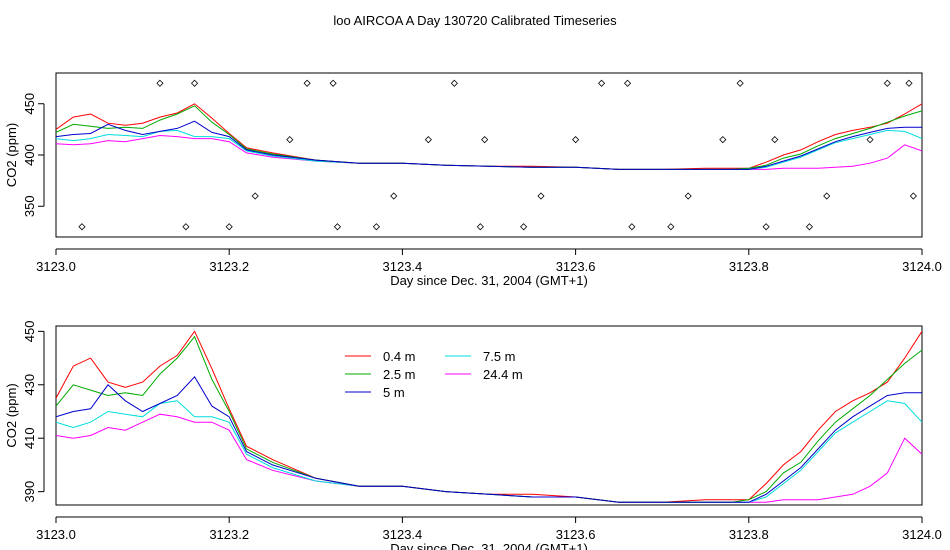  What do you see at coordinates (394, 392) in the screenshot?
I see `legend-label: 5 m` at bounding box center [394, 392].